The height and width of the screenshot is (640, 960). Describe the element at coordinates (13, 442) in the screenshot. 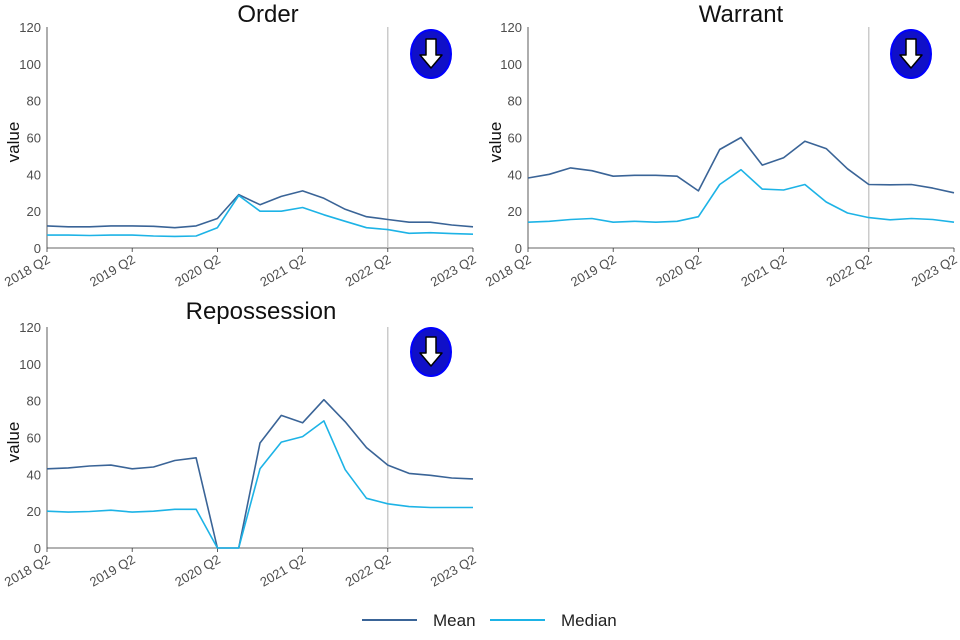

I see `y-axis-label-repossession: value` at that location.